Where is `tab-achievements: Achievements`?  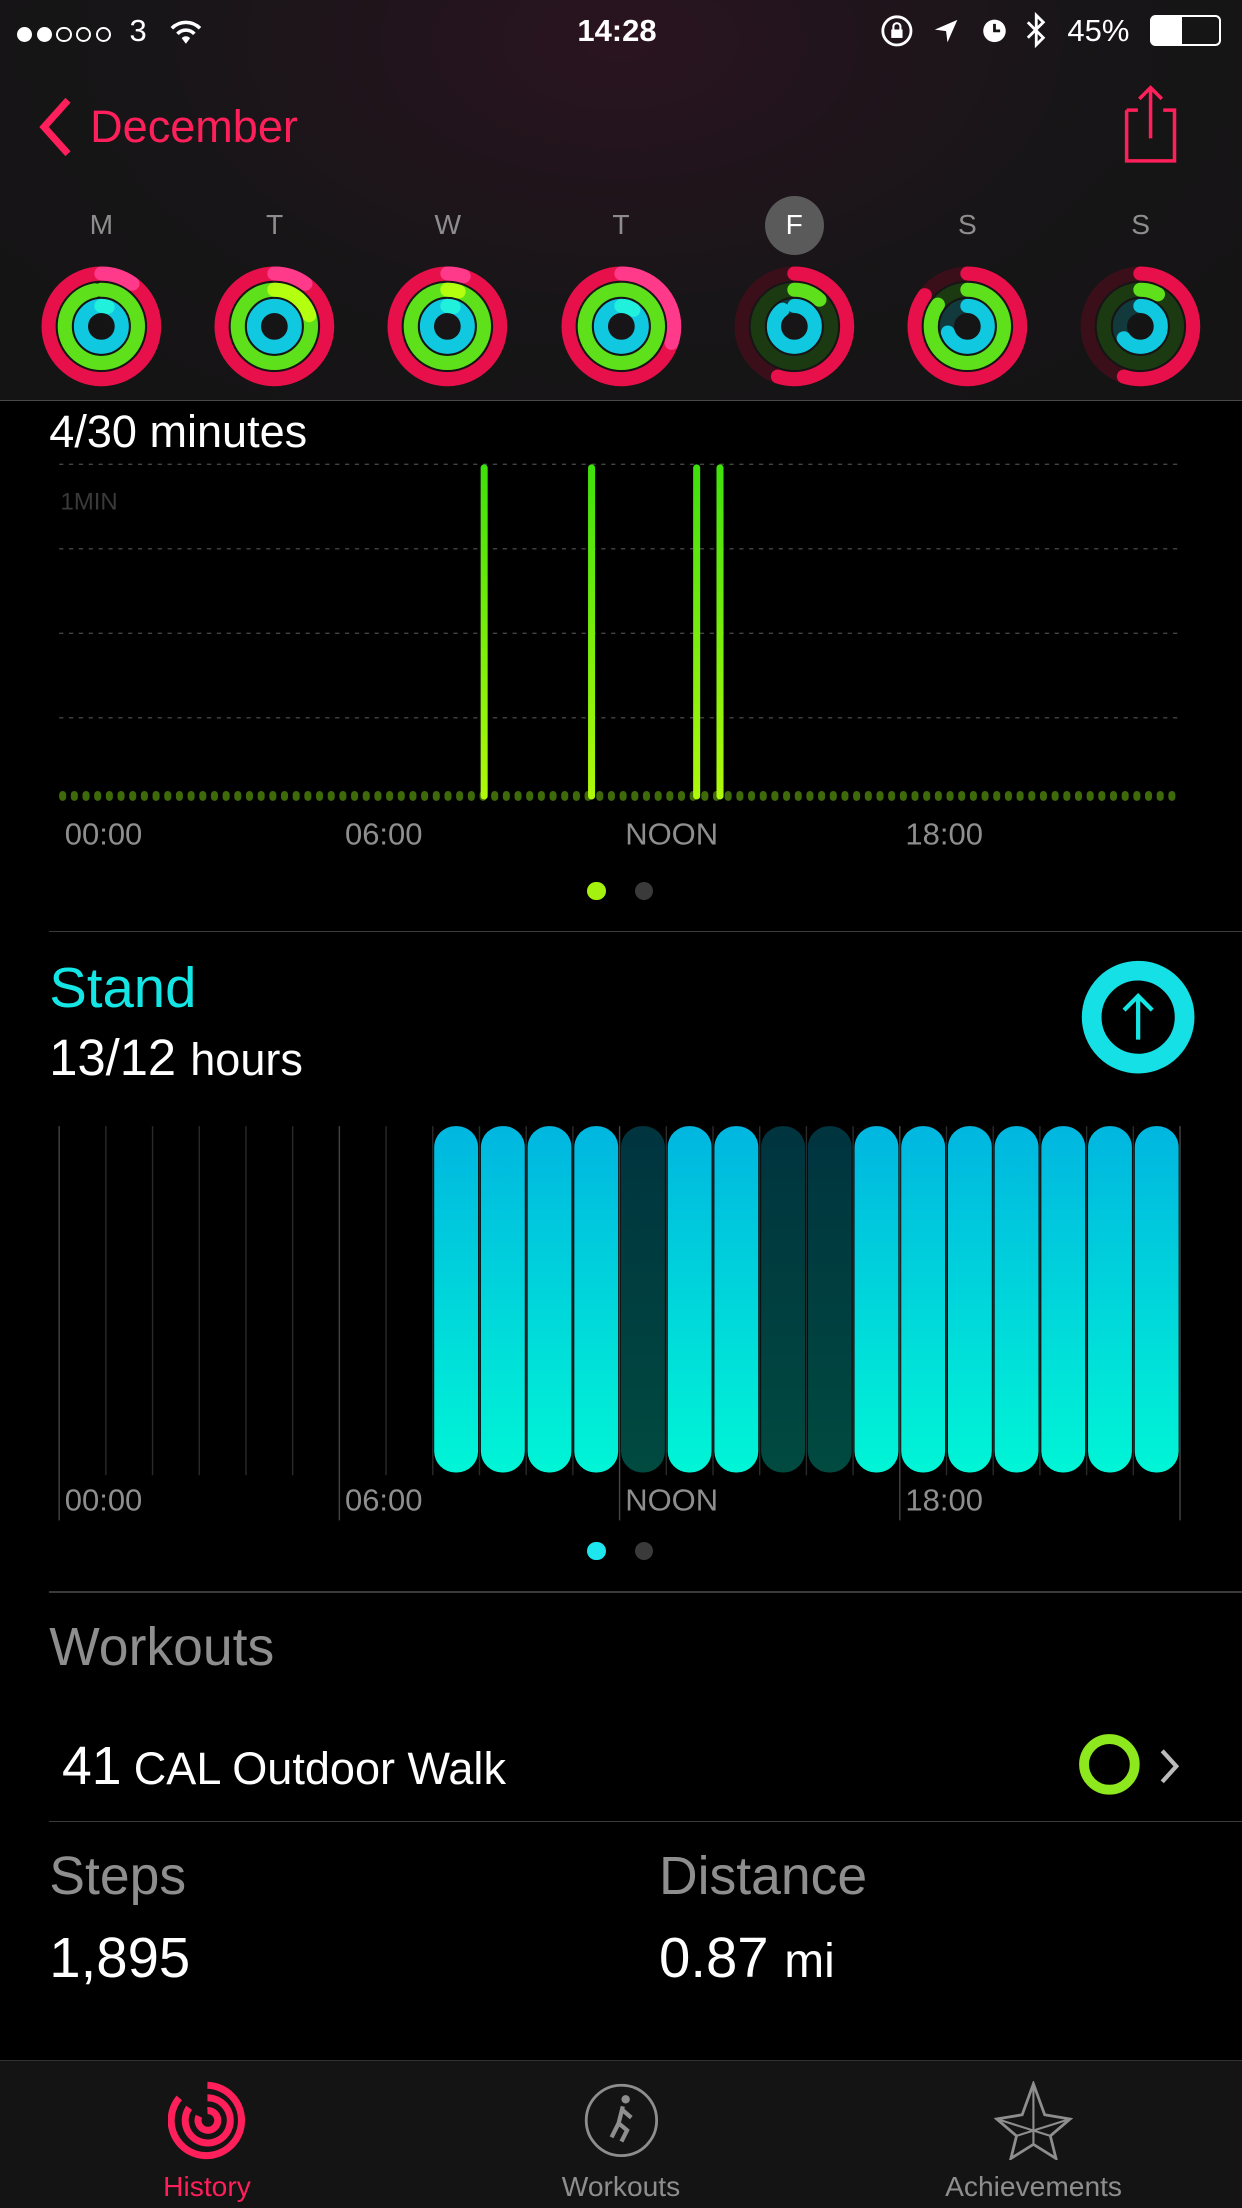 tab-achievements: Achievements is located at coordinates (1034, 2134).